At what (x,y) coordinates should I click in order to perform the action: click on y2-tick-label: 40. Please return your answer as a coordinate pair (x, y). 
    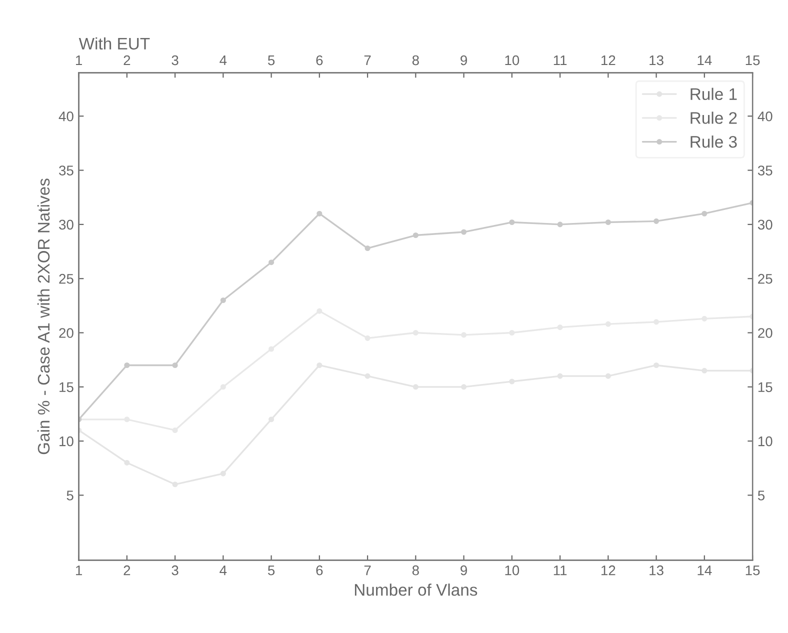
    Looking at the image, I should click on (765, 116).